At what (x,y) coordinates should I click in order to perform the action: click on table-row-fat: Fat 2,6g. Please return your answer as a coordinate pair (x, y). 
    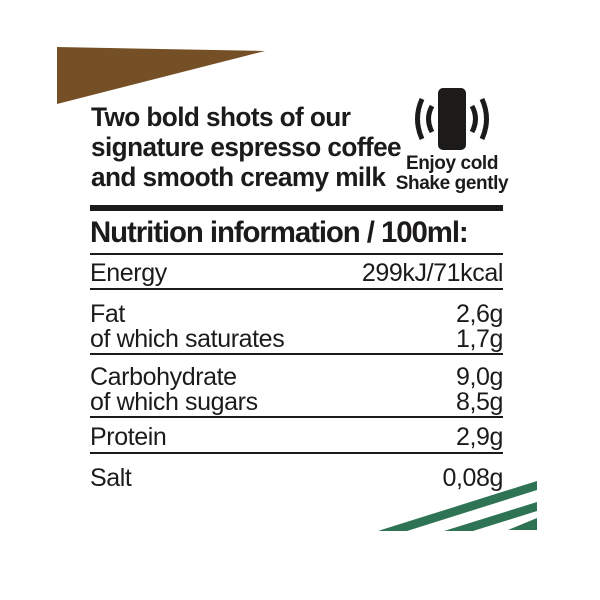
    Looking at the image, I should click on (296, 314).